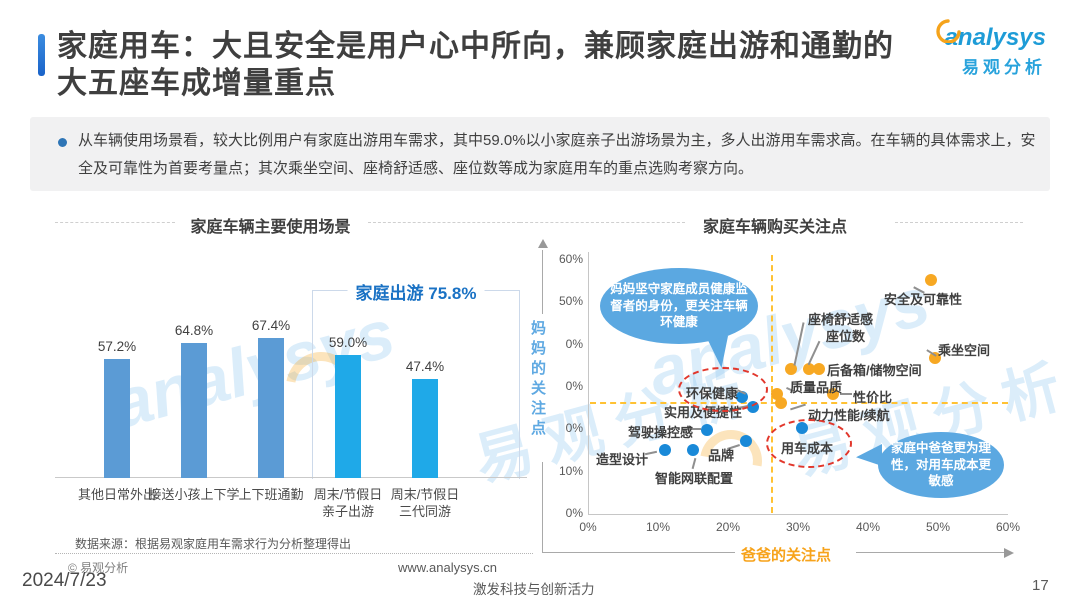  What do you see at coordinates (661, 432) in the screenshot?
I see `scatter-label-driving-control: 驾驶操控感` at bounding box center [661, 432].